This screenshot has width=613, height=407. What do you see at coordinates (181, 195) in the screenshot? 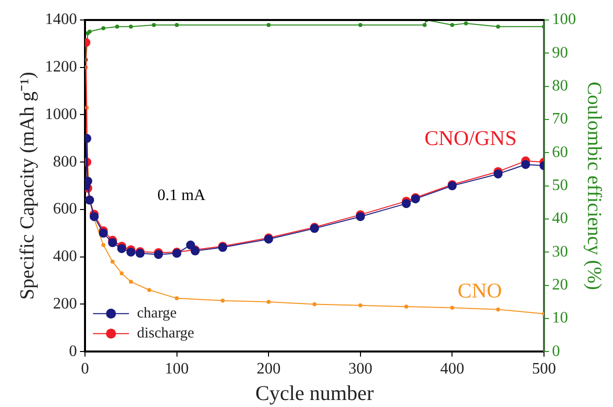
I see `annotation: 0.1 mA` at bounding box center [181, 195].